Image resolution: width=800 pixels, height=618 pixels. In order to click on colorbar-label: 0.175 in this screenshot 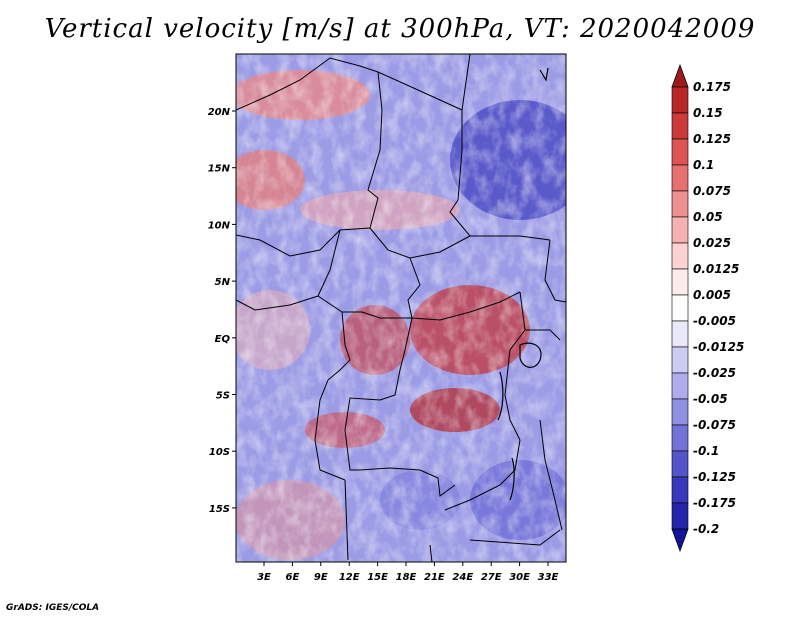, I will do `click(712, 87)`.